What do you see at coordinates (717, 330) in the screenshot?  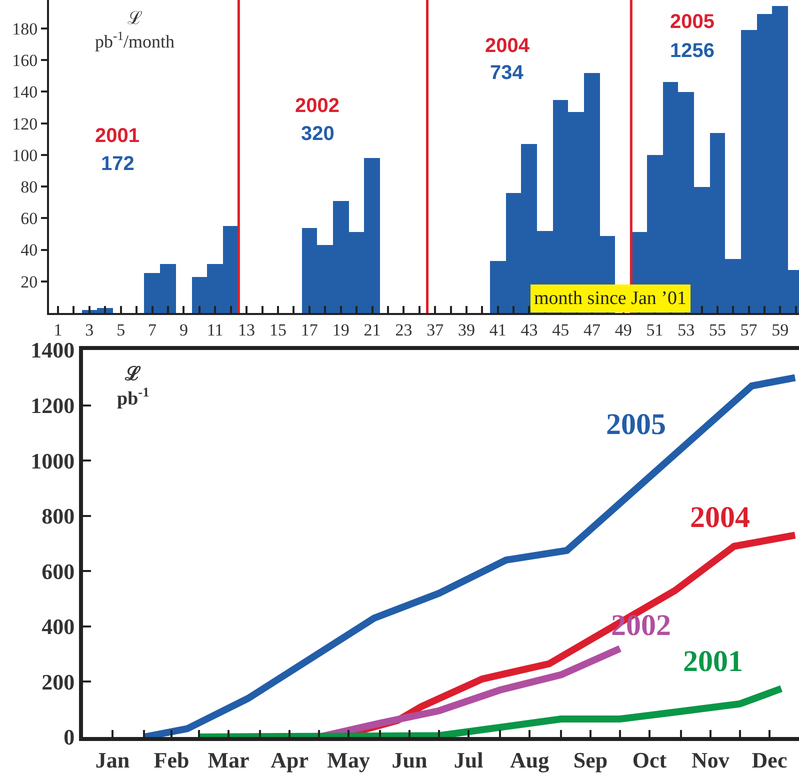 I see `x-tick-label: 55` at bounding box center [717, 330].